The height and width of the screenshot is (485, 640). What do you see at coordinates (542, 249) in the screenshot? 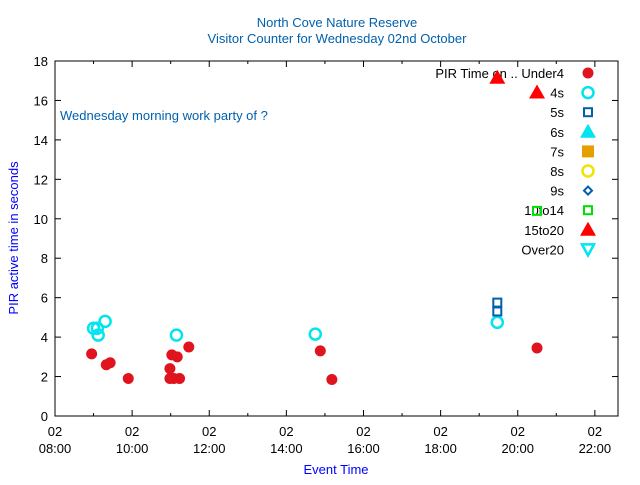
I see `legend-label-Over20: Over20` at bounding box center [542, 249].